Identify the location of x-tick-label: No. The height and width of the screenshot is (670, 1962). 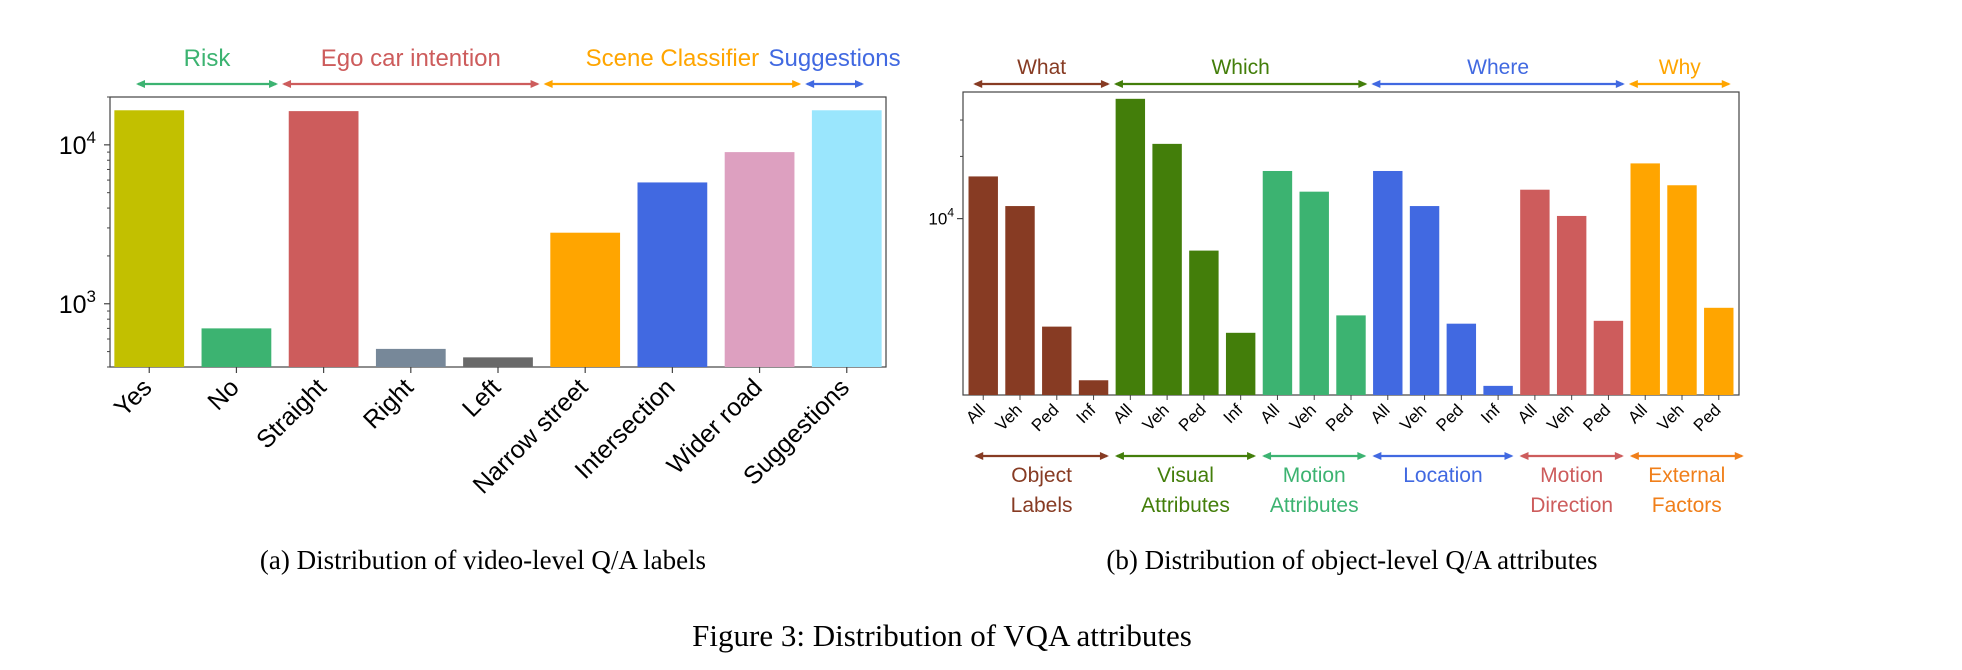
(223, 394).